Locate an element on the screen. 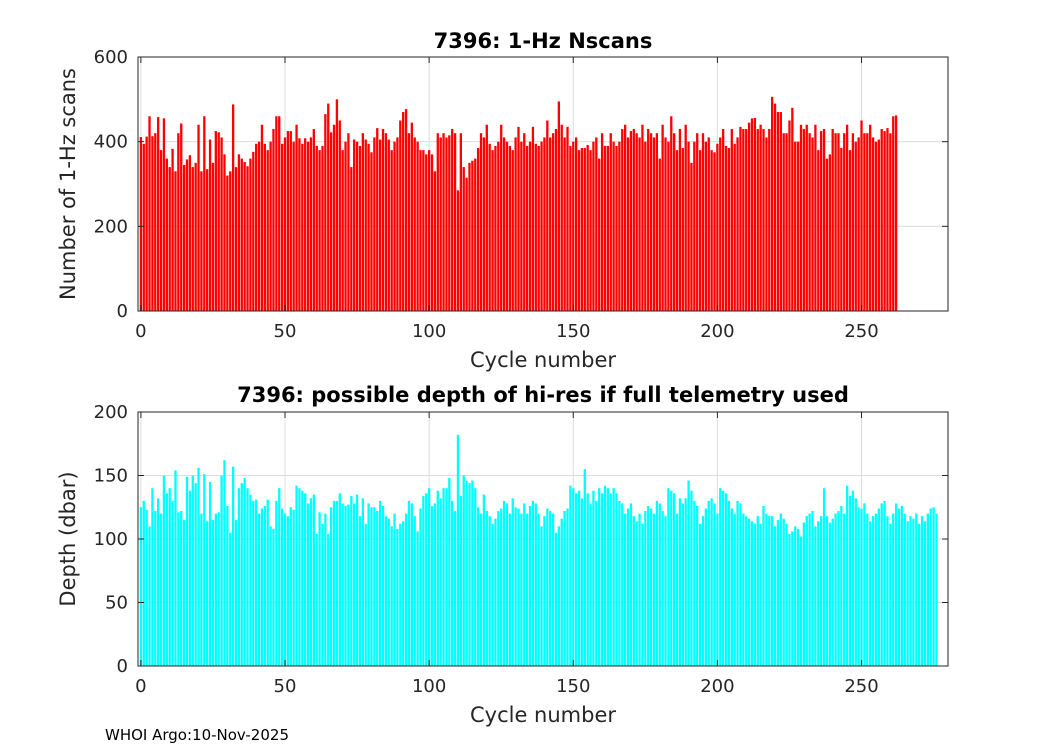 The height and width of the screenshot is (750, 1050). nscans-x-tick-label: 250 is located at coordinates (861, 331).